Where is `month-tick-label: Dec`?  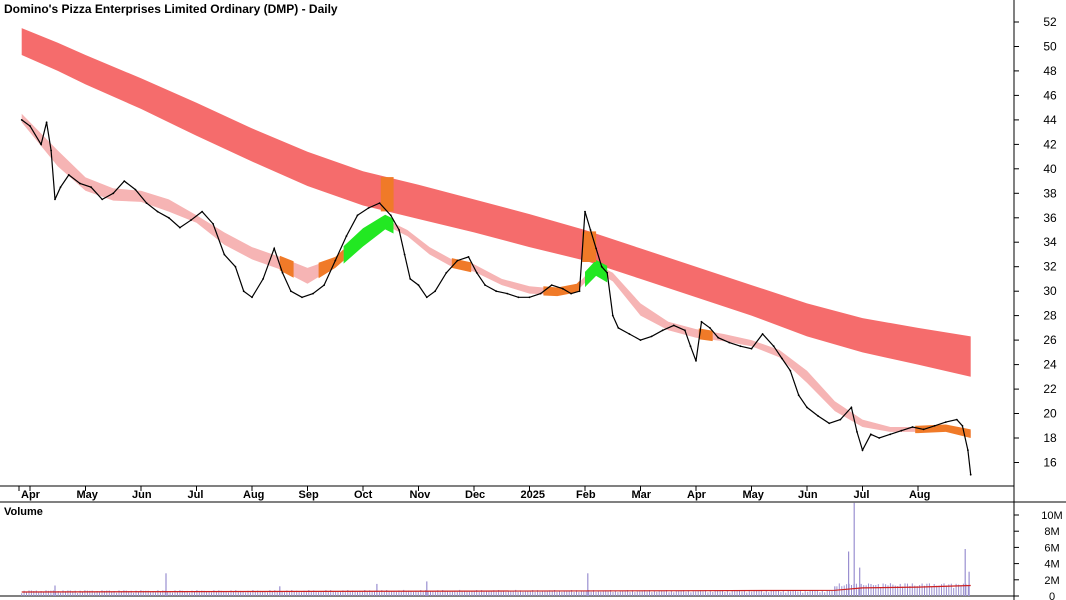 month-tick-label: Dec is located at coordinates (475, 495).